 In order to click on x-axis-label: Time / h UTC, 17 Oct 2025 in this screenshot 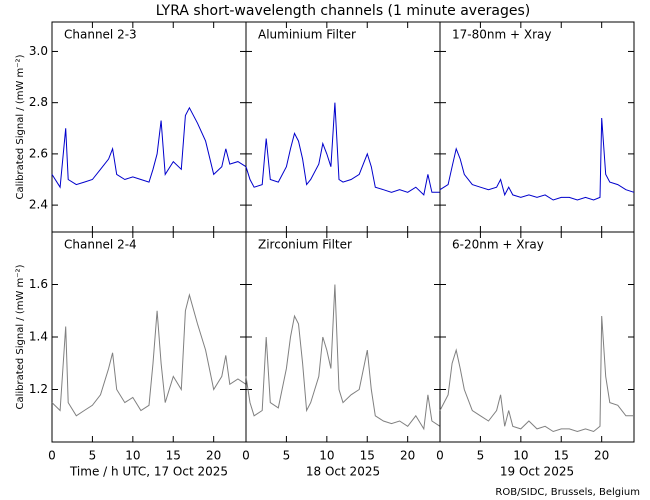, I will do `click(148, 472)`.